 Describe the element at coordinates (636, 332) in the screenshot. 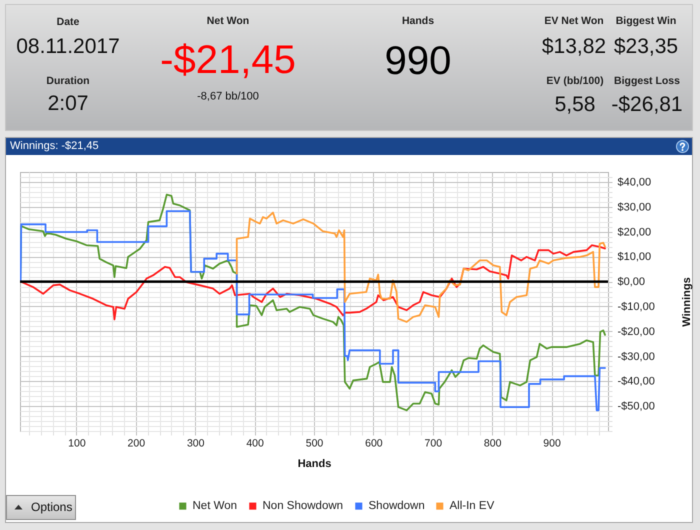

I see `y-tick-label: -$20,00` at that location.